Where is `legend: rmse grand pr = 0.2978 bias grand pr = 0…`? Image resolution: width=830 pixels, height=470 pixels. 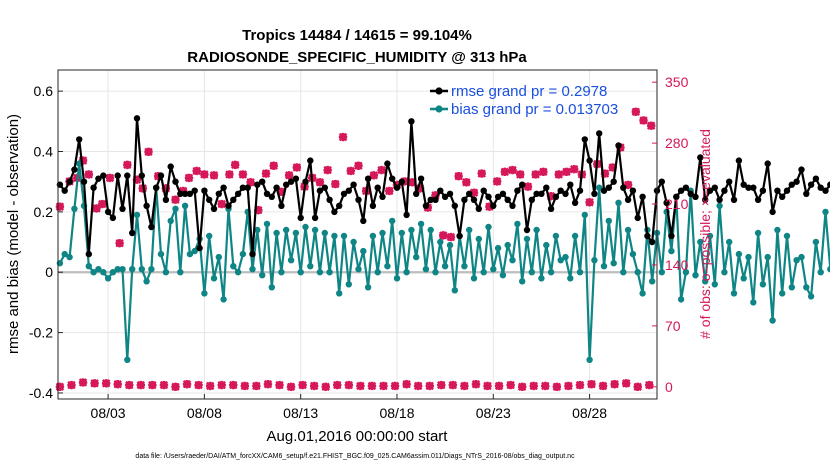 legend: rmse grand pr = 0.2978 bias grand pr = 0… is located at coordinates (524, 100).